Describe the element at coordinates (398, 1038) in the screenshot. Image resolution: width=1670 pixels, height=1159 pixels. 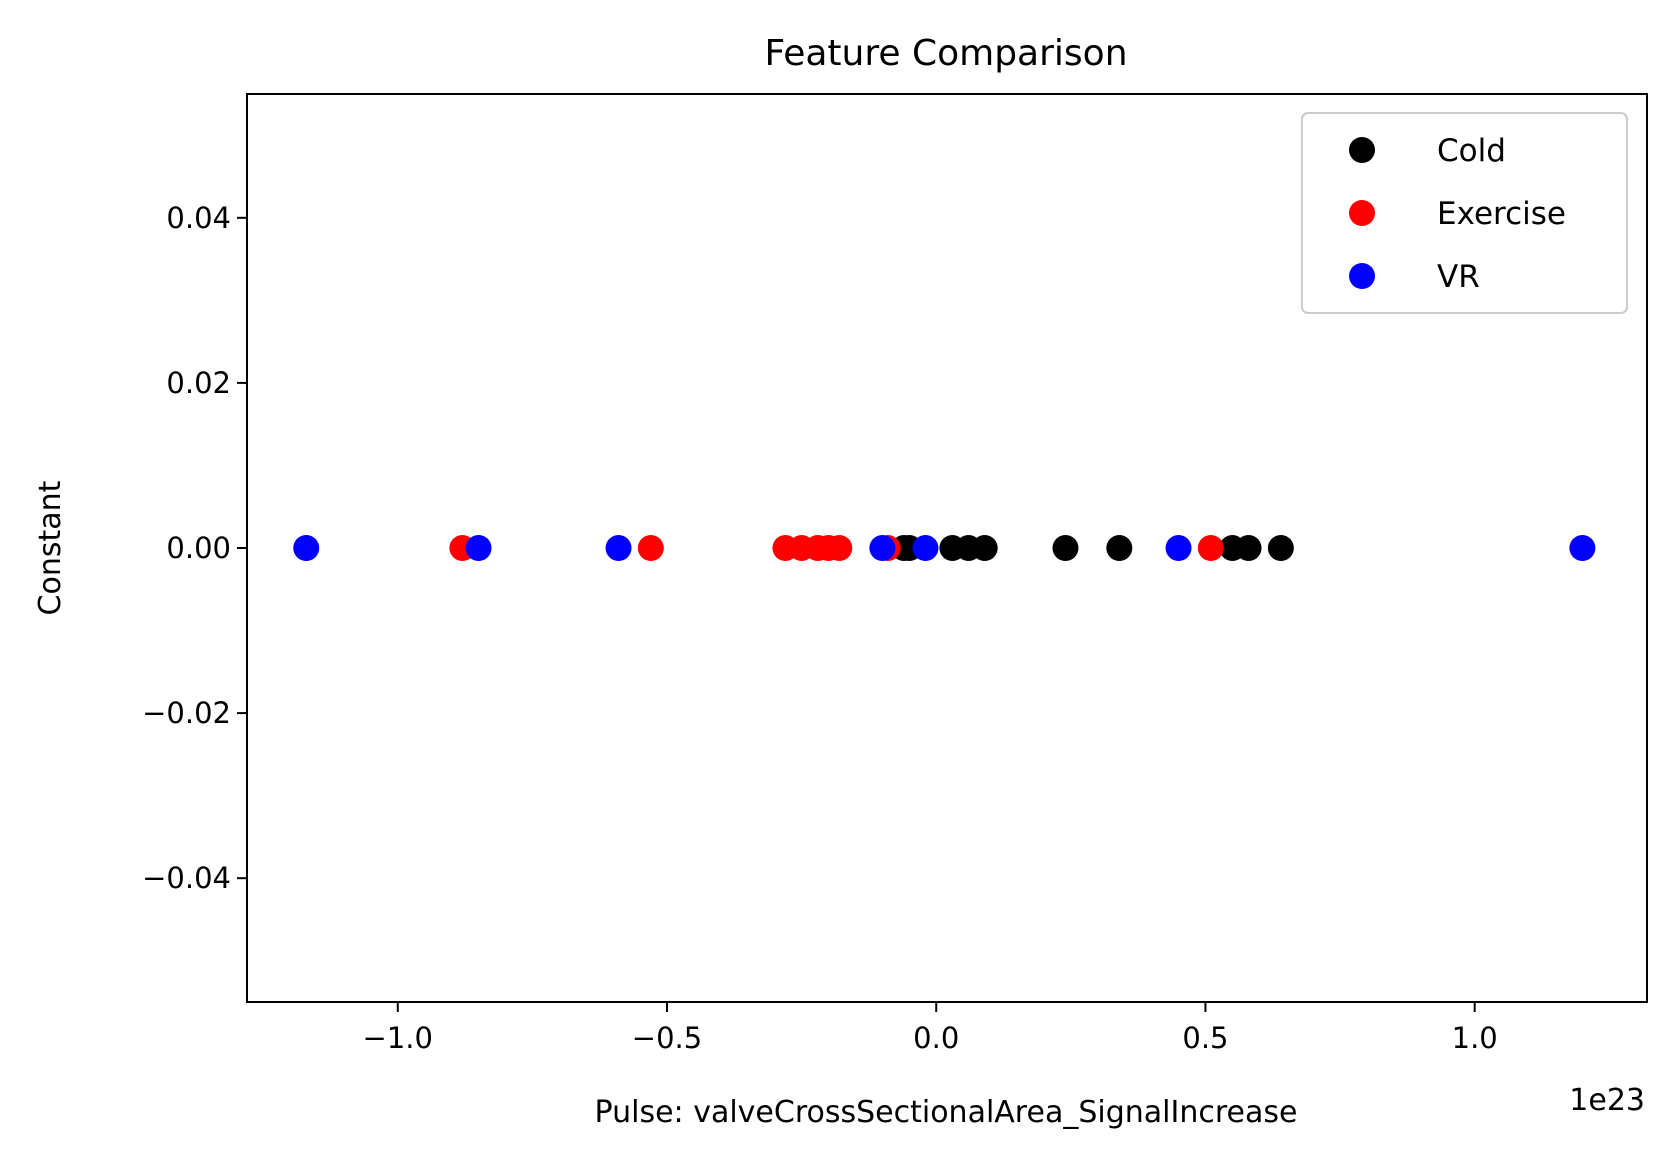
I see `x-tick-label: −1.0` at that location.